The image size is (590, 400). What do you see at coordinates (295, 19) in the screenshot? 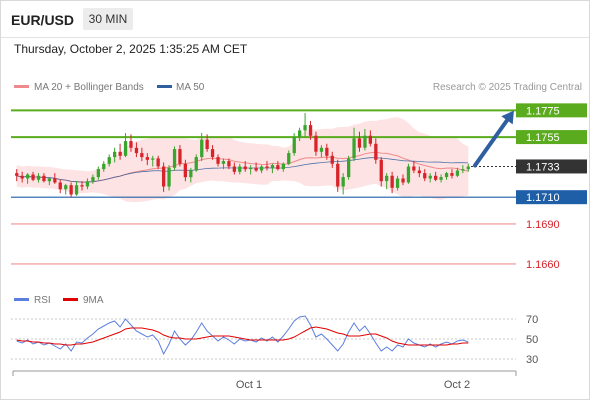
I see `chart-header: EUR/USD 30 MIN` at bounding box center [295, 19].